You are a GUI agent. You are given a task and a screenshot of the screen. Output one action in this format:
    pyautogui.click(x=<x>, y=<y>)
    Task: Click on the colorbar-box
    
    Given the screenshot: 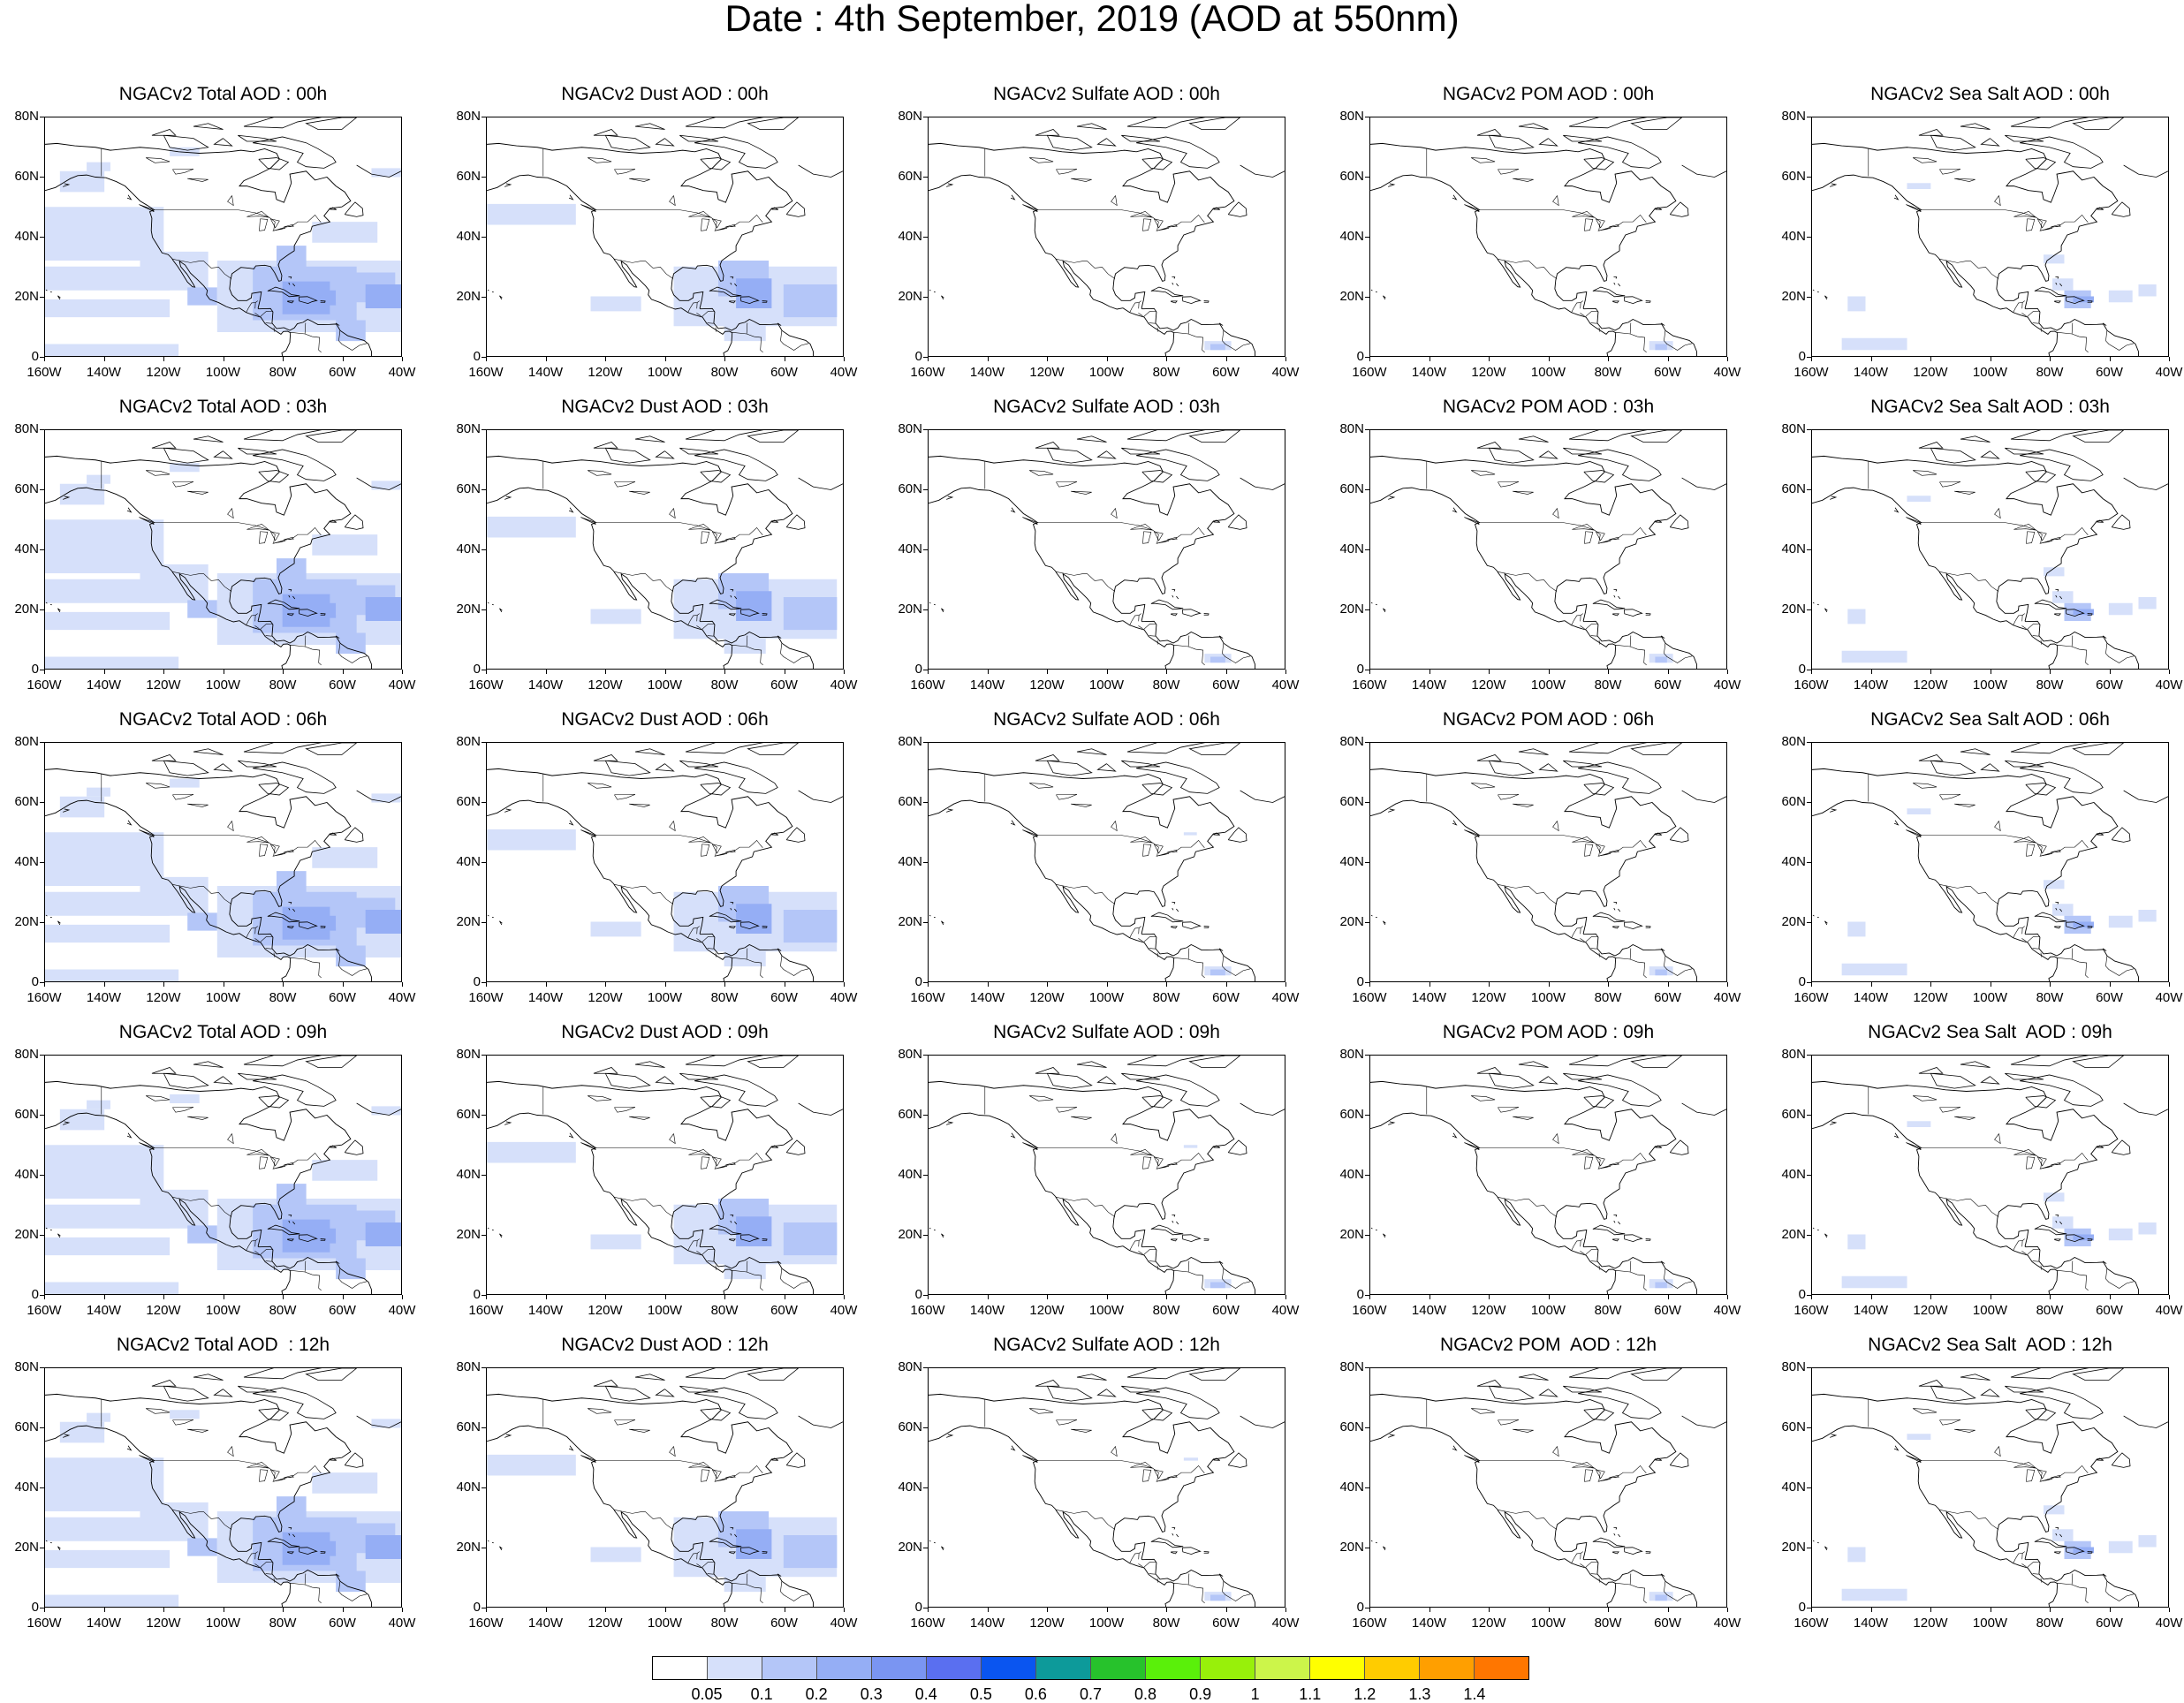 What is the action you would take?
    pyautogui.click(x=680, y=1668)
    